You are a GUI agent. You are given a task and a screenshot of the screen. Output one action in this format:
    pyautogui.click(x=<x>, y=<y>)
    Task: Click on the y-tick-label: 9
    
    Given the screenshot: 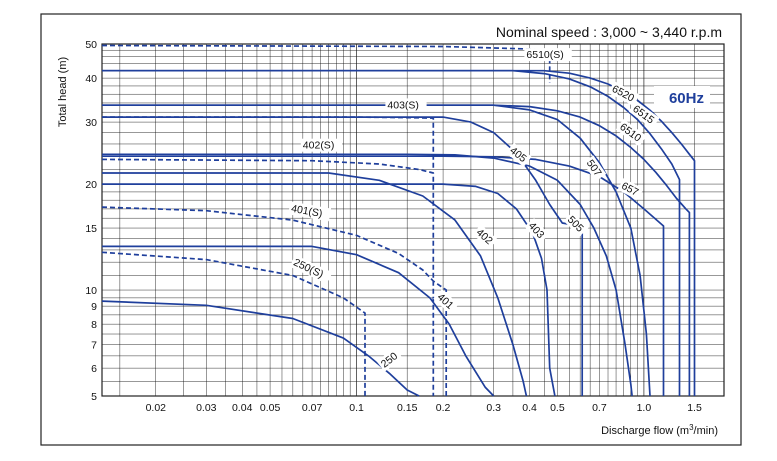 What is the action you would take?
    pyautogui.click(x=94, y=307)
    